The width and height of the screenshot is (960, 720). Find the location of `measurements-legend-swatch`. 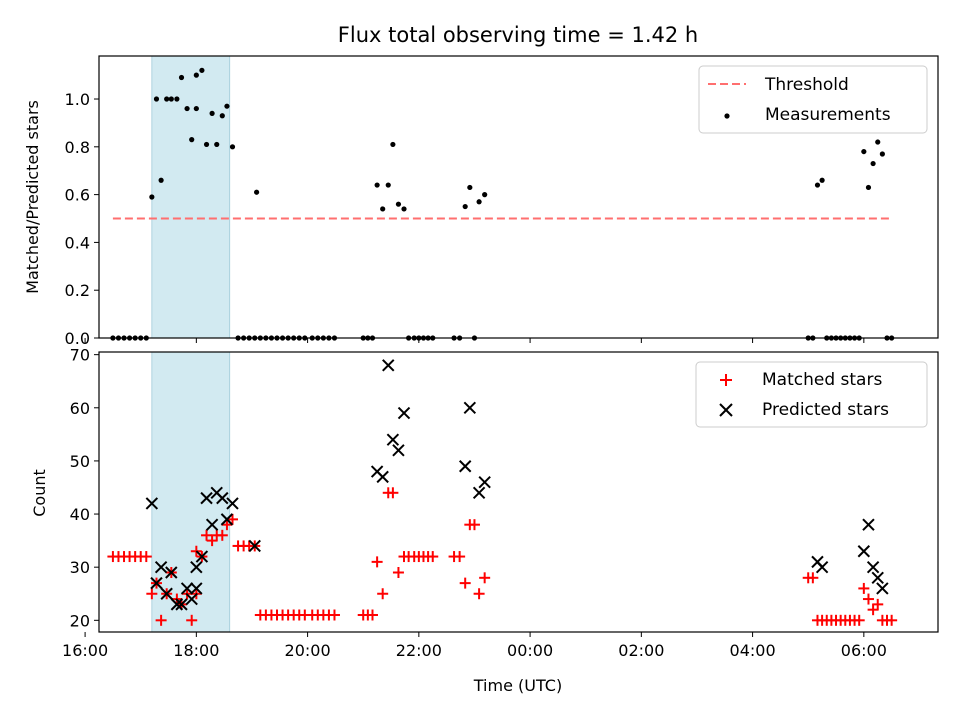

measurements-legend-swatch is located at coordinates (727, 116).